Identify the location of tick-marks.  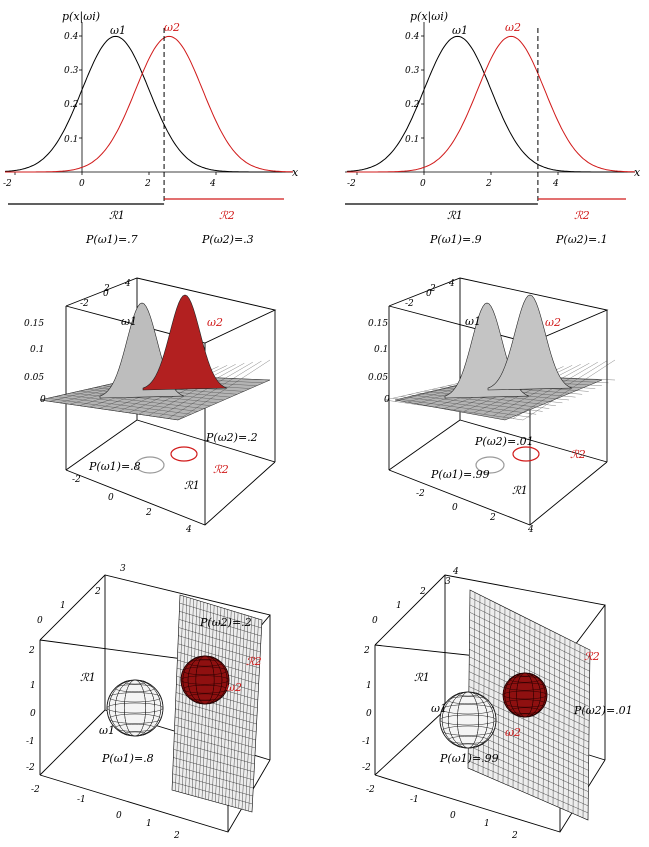
(457, 105).